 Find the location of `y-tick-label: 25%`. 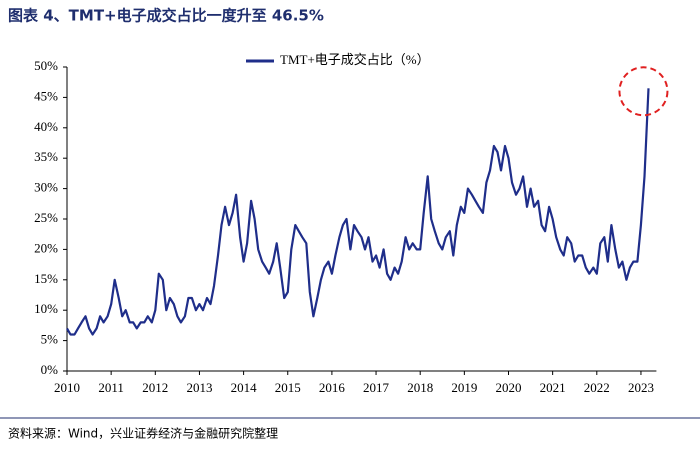

y-tick-label: 25% is located at coordinates (46, 217).